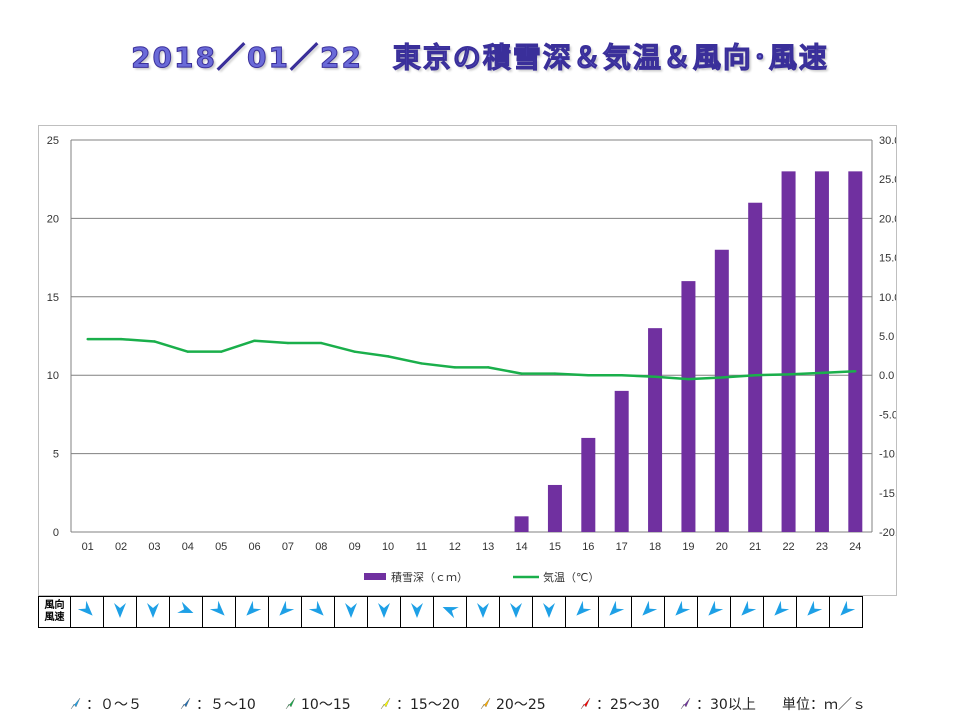  Describe the element at coordinates (375, 576) in the screenshot. I see `legend-swatch-snow` at that location.